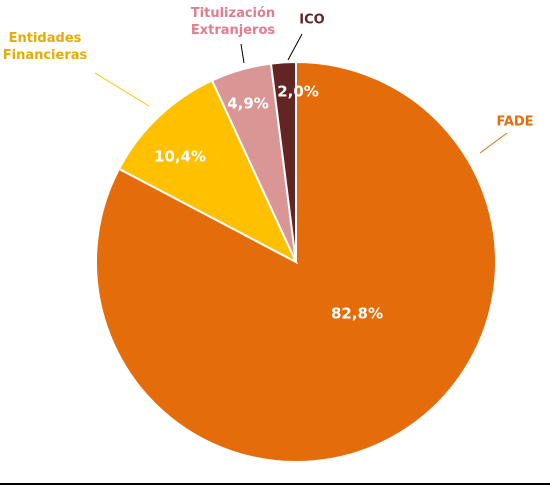  Describe the element at coordinates (45, 47) in the screenshot. I see `category-label: Entidades Financieras` at that location.